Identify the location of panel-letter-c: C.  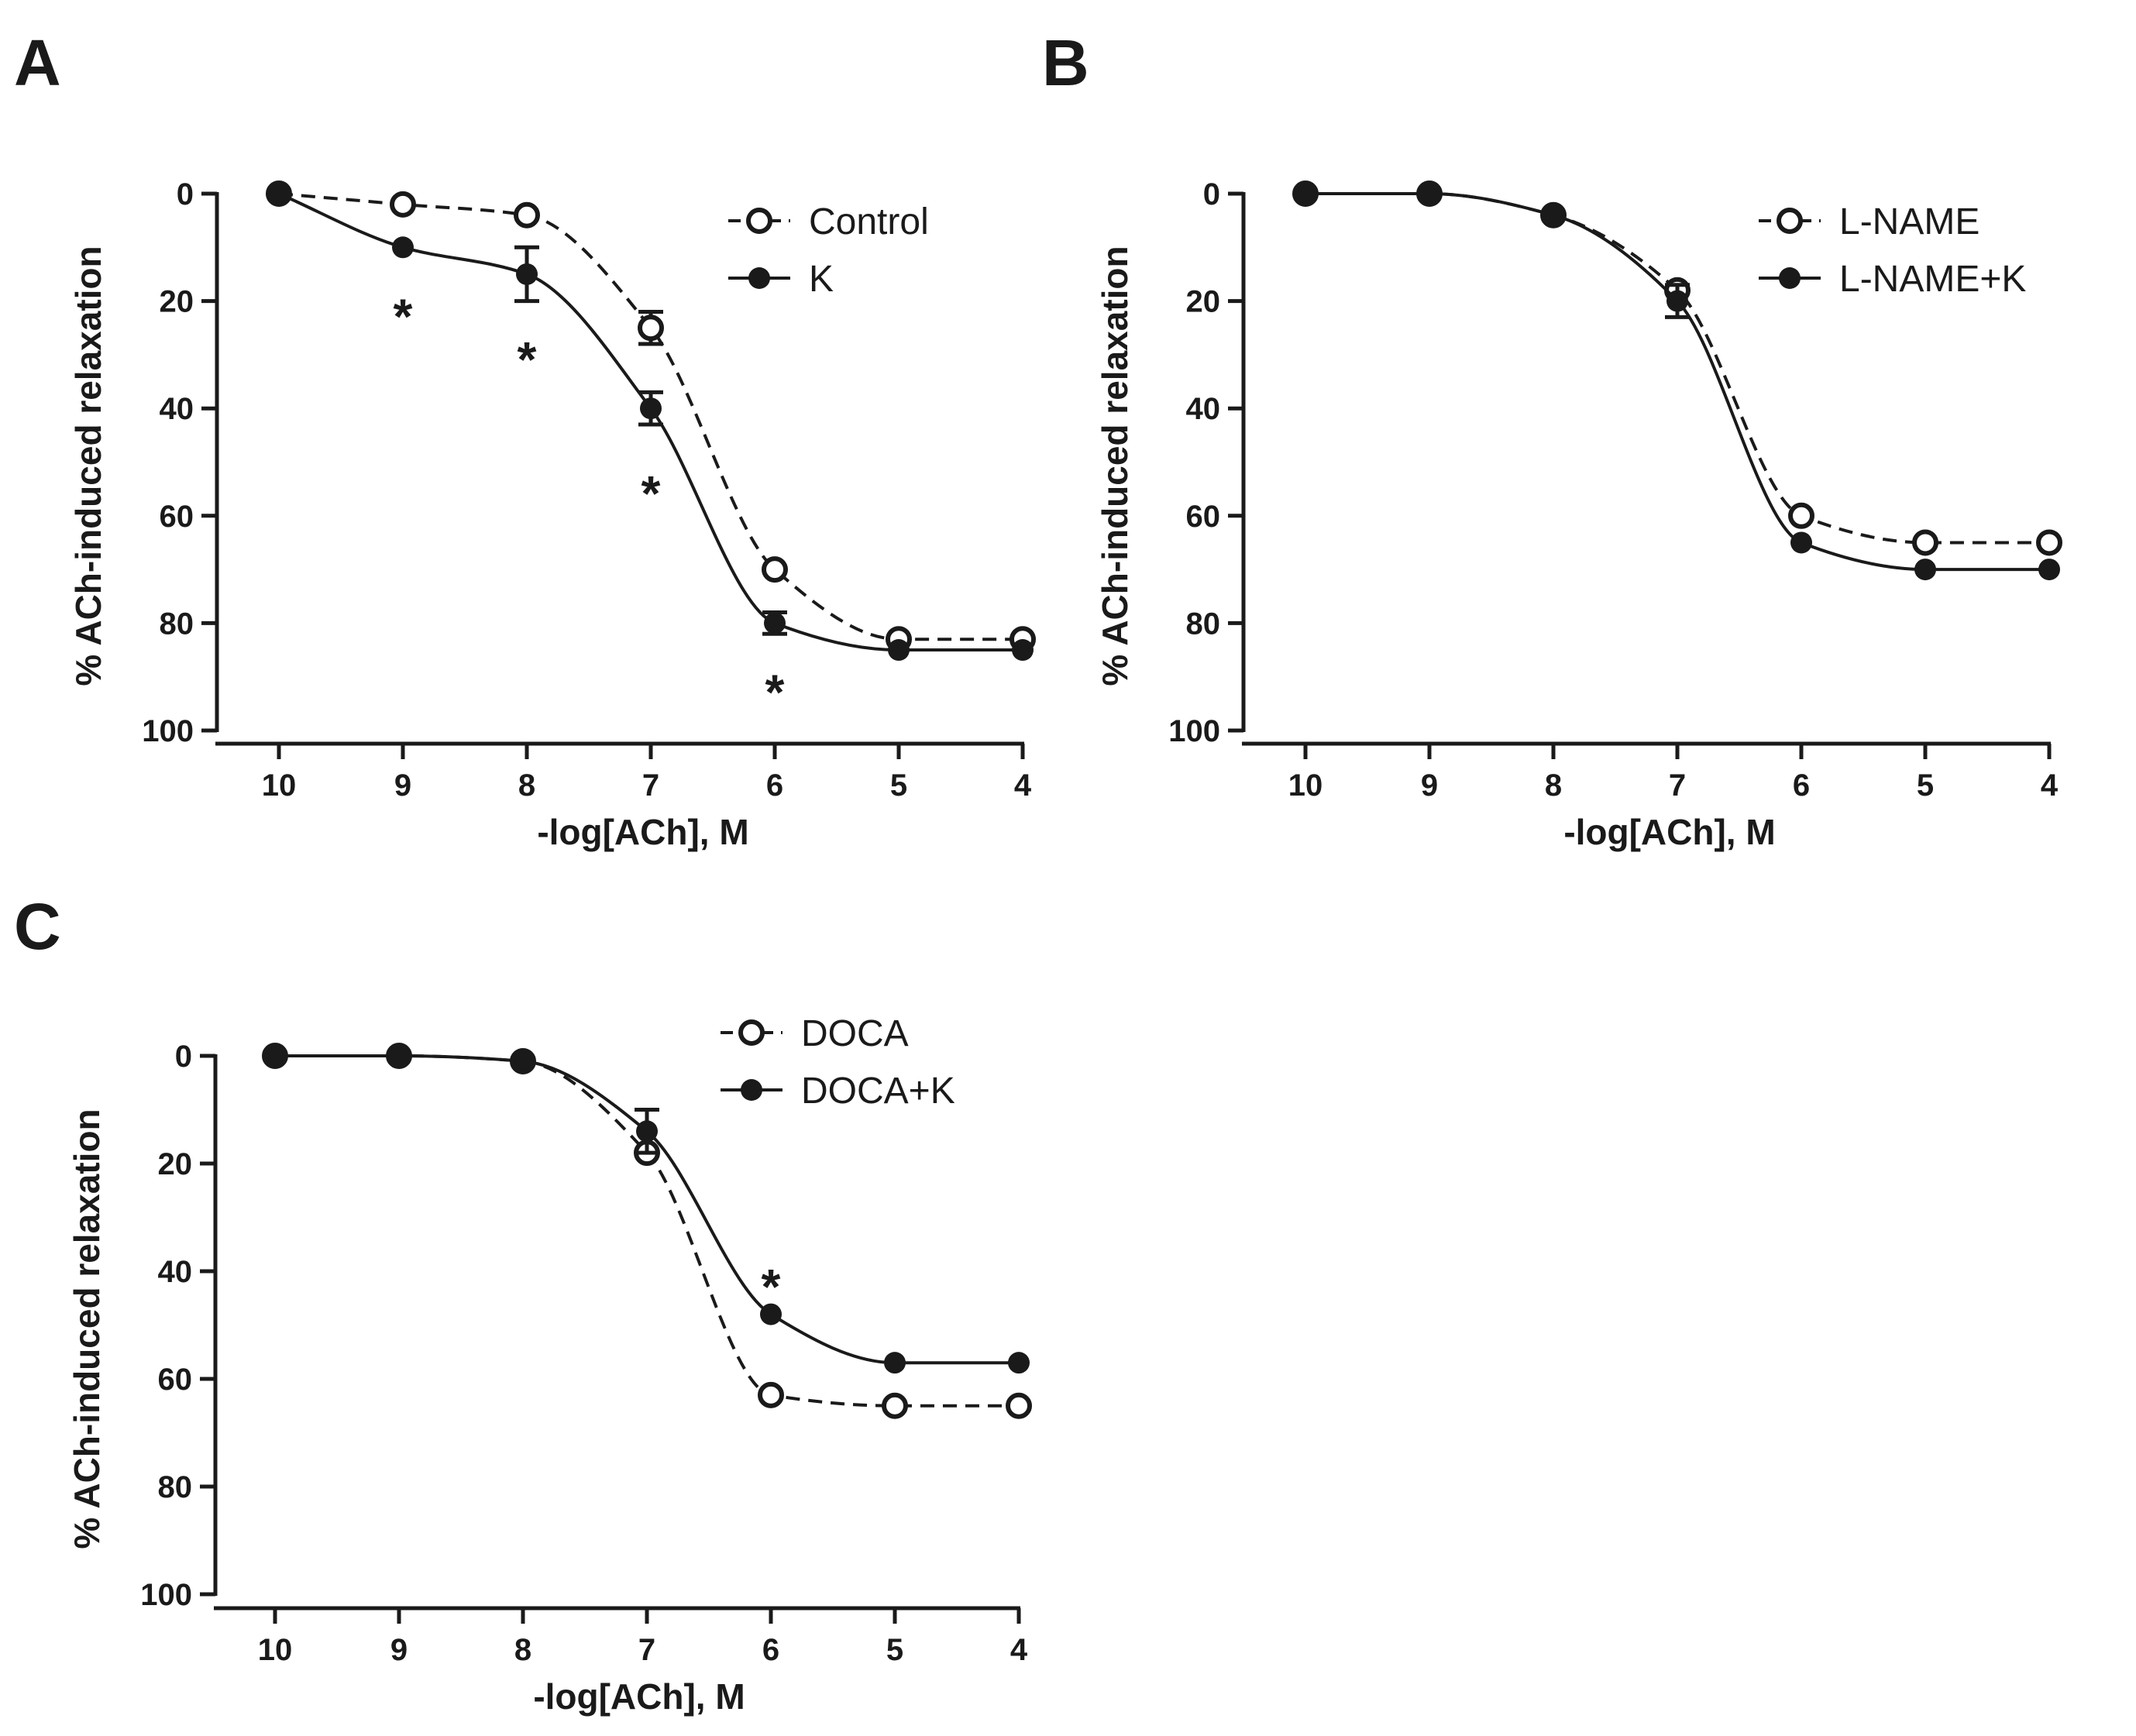
(37, 926).